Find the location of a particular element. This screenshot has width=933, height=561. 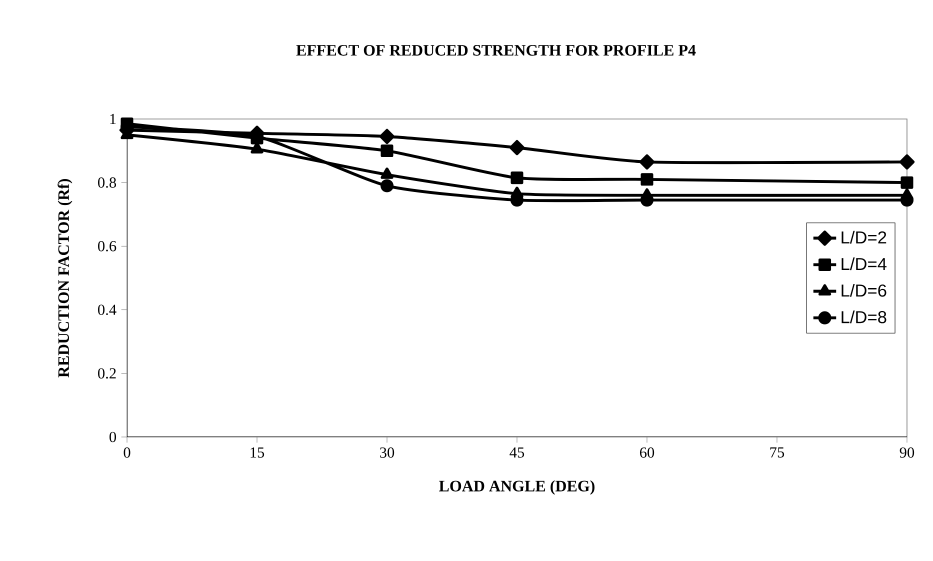

x-tick-label: 60 is located at coordinates (647, 452).